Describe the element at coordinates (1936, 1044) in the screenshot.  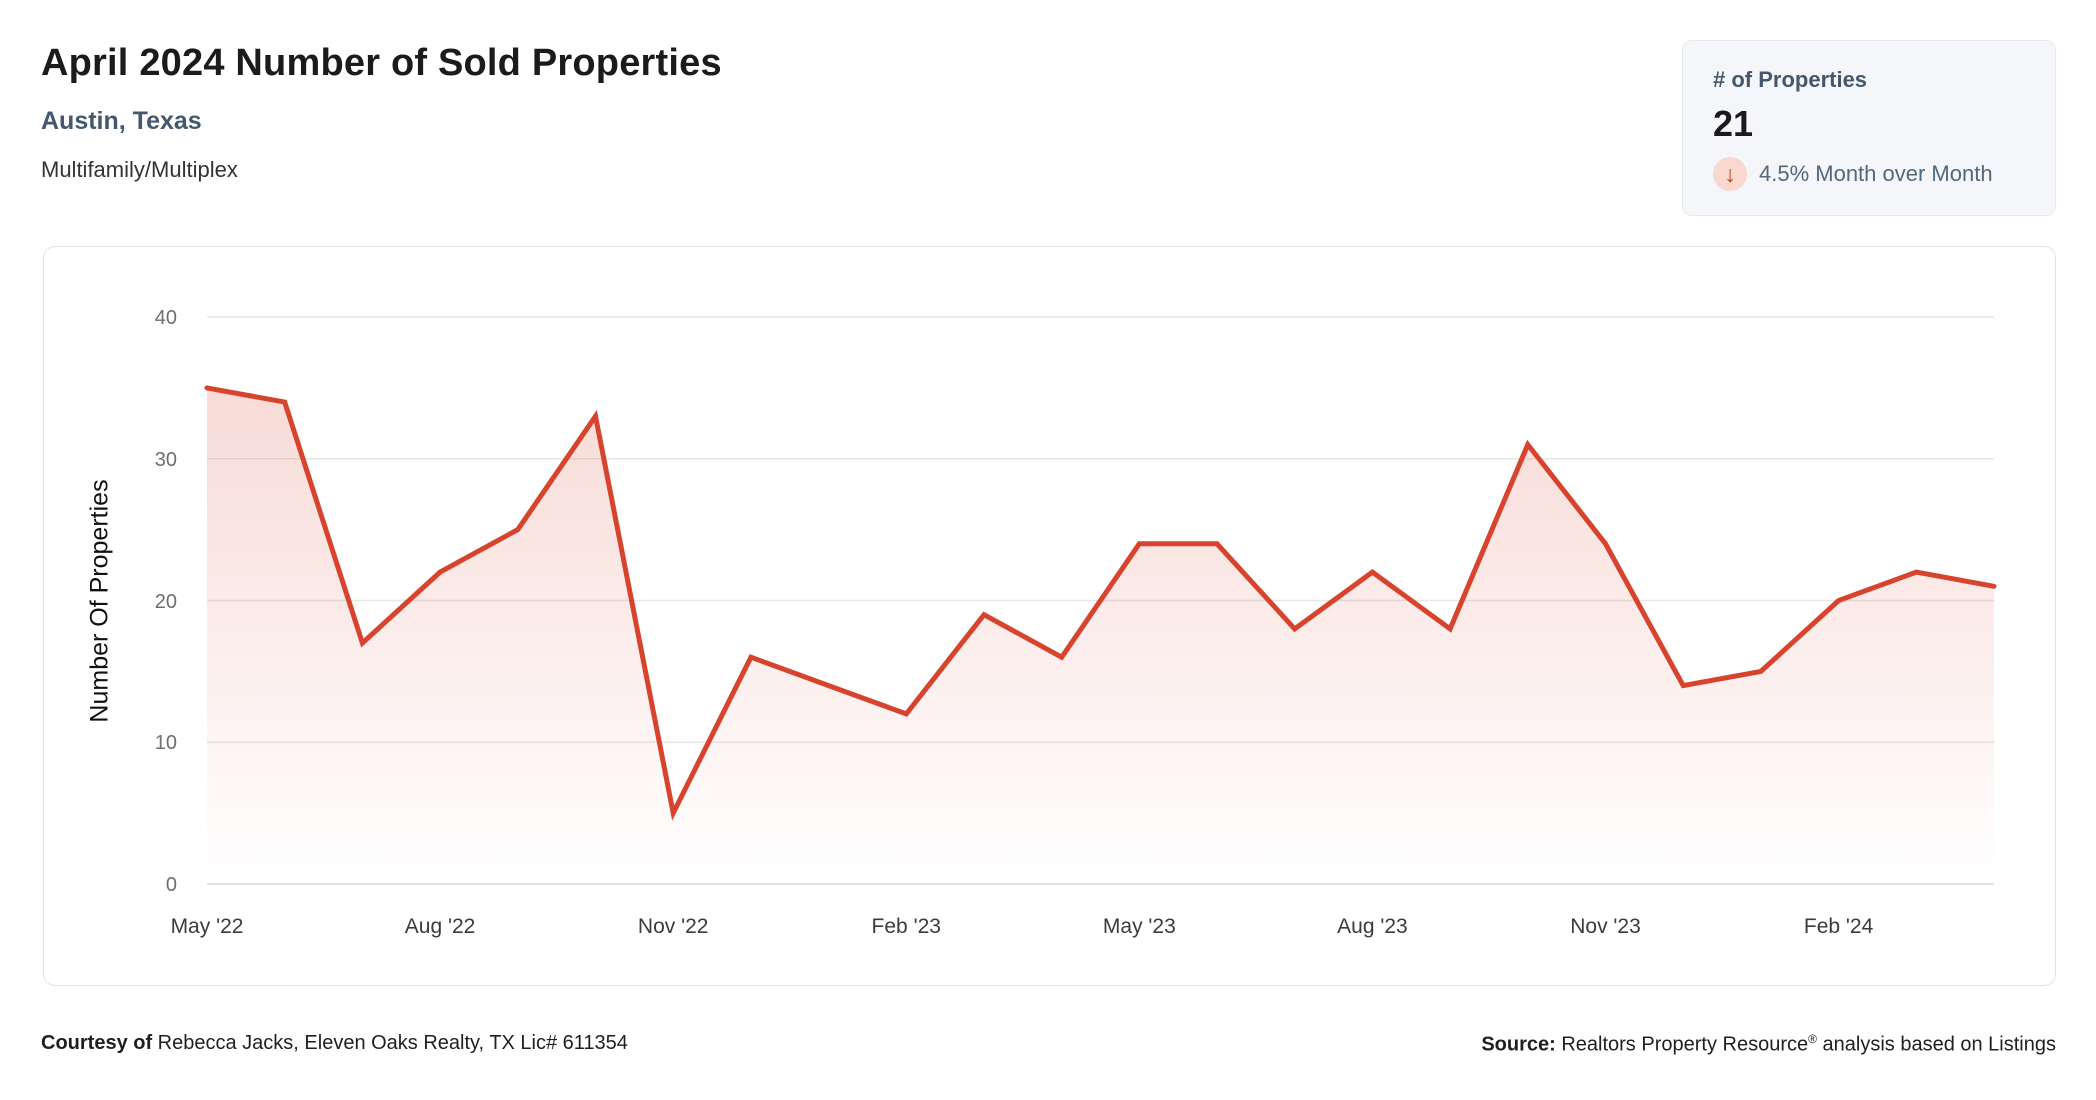
I see `source-text-post: analysis based on Listings` at that location.